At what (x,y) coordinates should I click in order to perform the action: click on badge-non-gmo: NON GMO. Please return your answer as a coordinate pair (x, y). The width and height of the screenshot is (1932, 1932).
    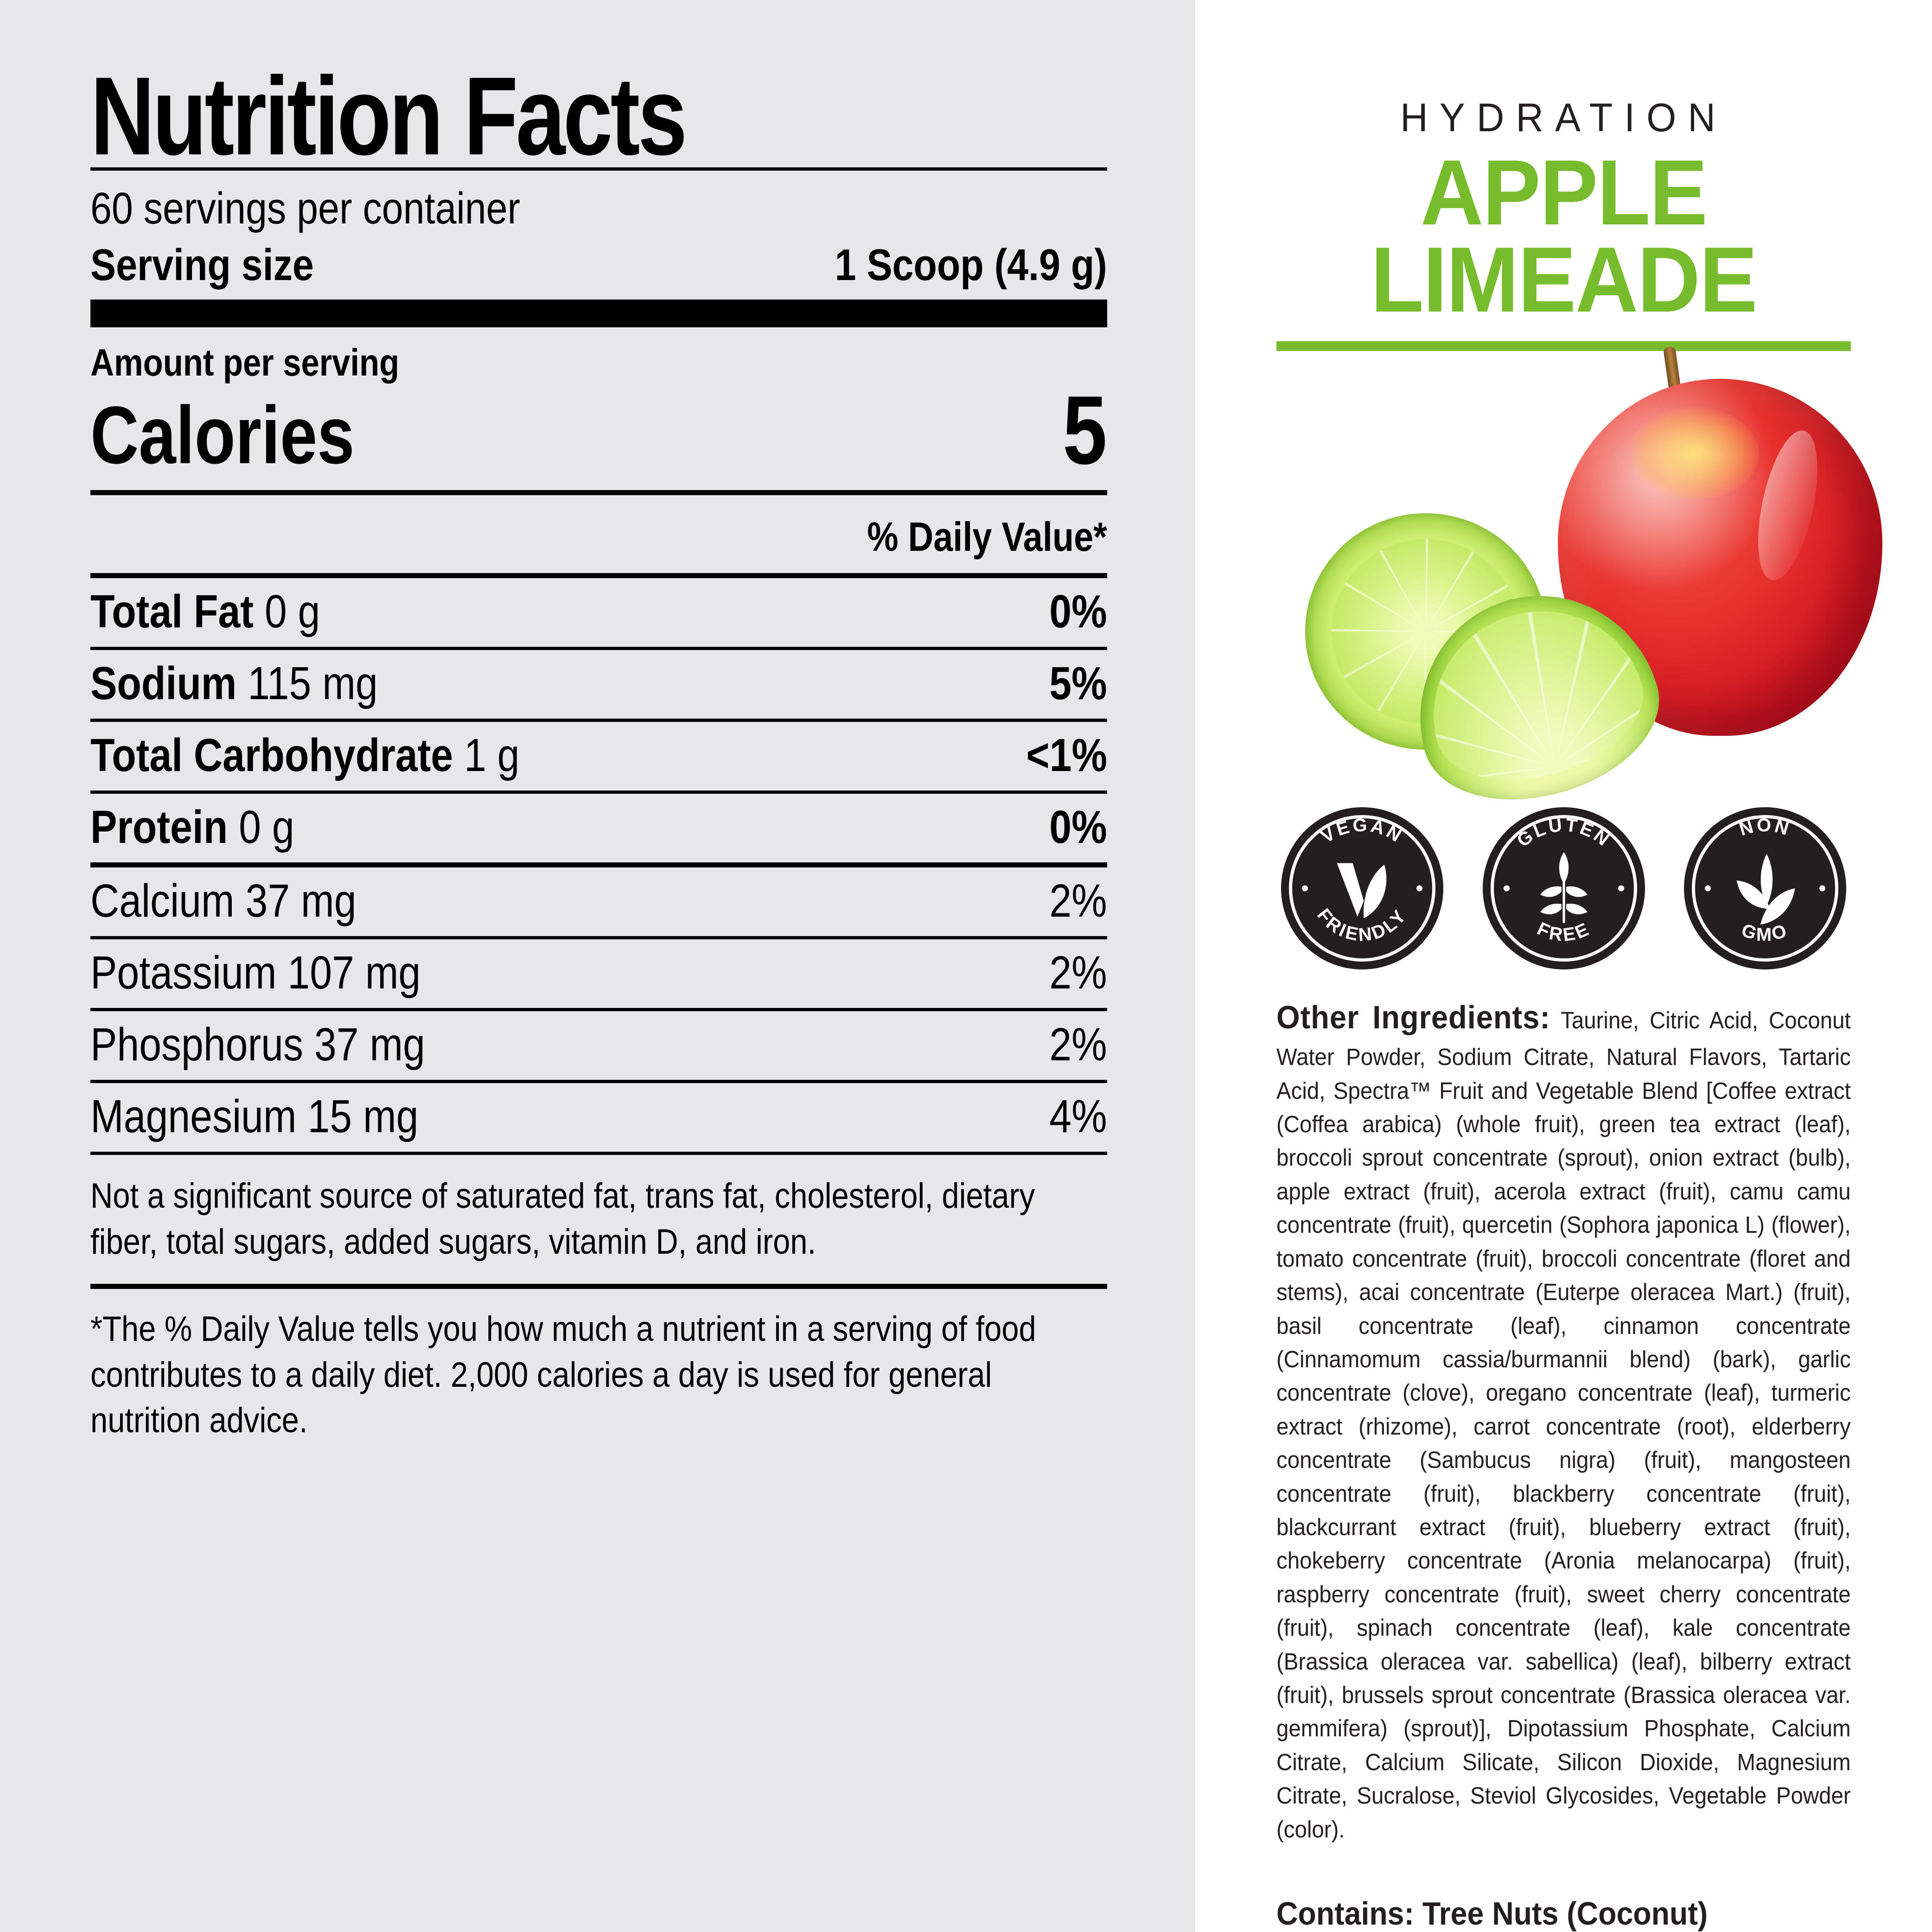
    Looking at the image, I should click on (1765, 888).